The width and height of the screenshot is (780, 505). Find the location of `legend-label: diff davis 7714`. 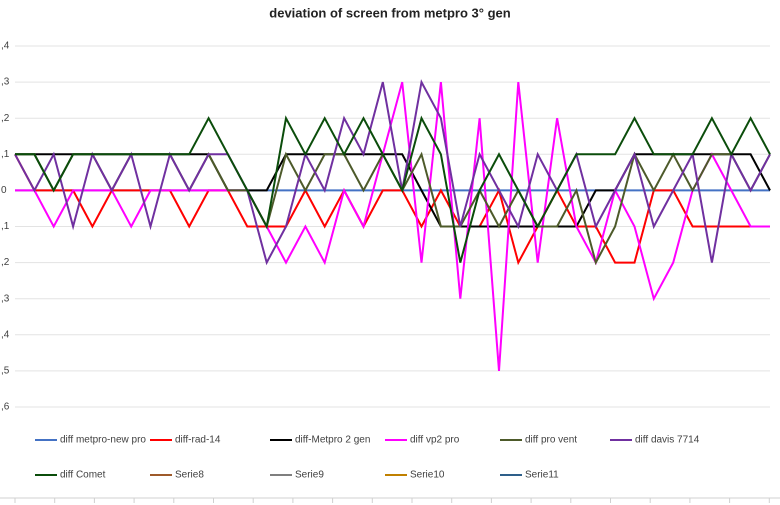

legend-label: diff davis 7714 is located at coordinates (667, 440).